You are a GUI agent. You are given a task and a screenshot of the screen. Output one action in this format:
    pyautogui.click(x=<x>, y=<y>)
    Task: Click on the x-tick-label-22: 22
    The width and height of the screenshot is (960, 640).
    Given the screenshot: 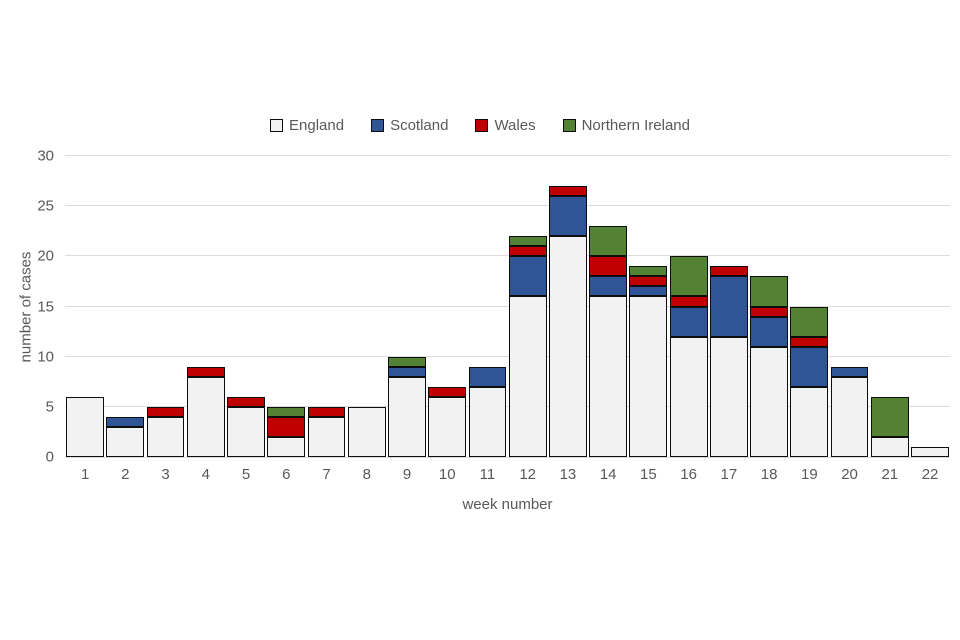 What is the action you would take?
    pyautogui.click(x=930, y=474)
    